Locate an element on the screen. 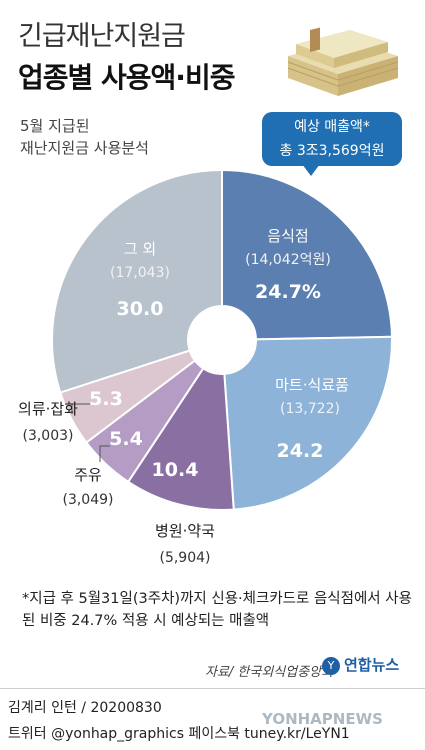 The width and height of the screenshot is (425, 750). amount-의류-잡화: (3,003) is located at coordinates (47, 436).